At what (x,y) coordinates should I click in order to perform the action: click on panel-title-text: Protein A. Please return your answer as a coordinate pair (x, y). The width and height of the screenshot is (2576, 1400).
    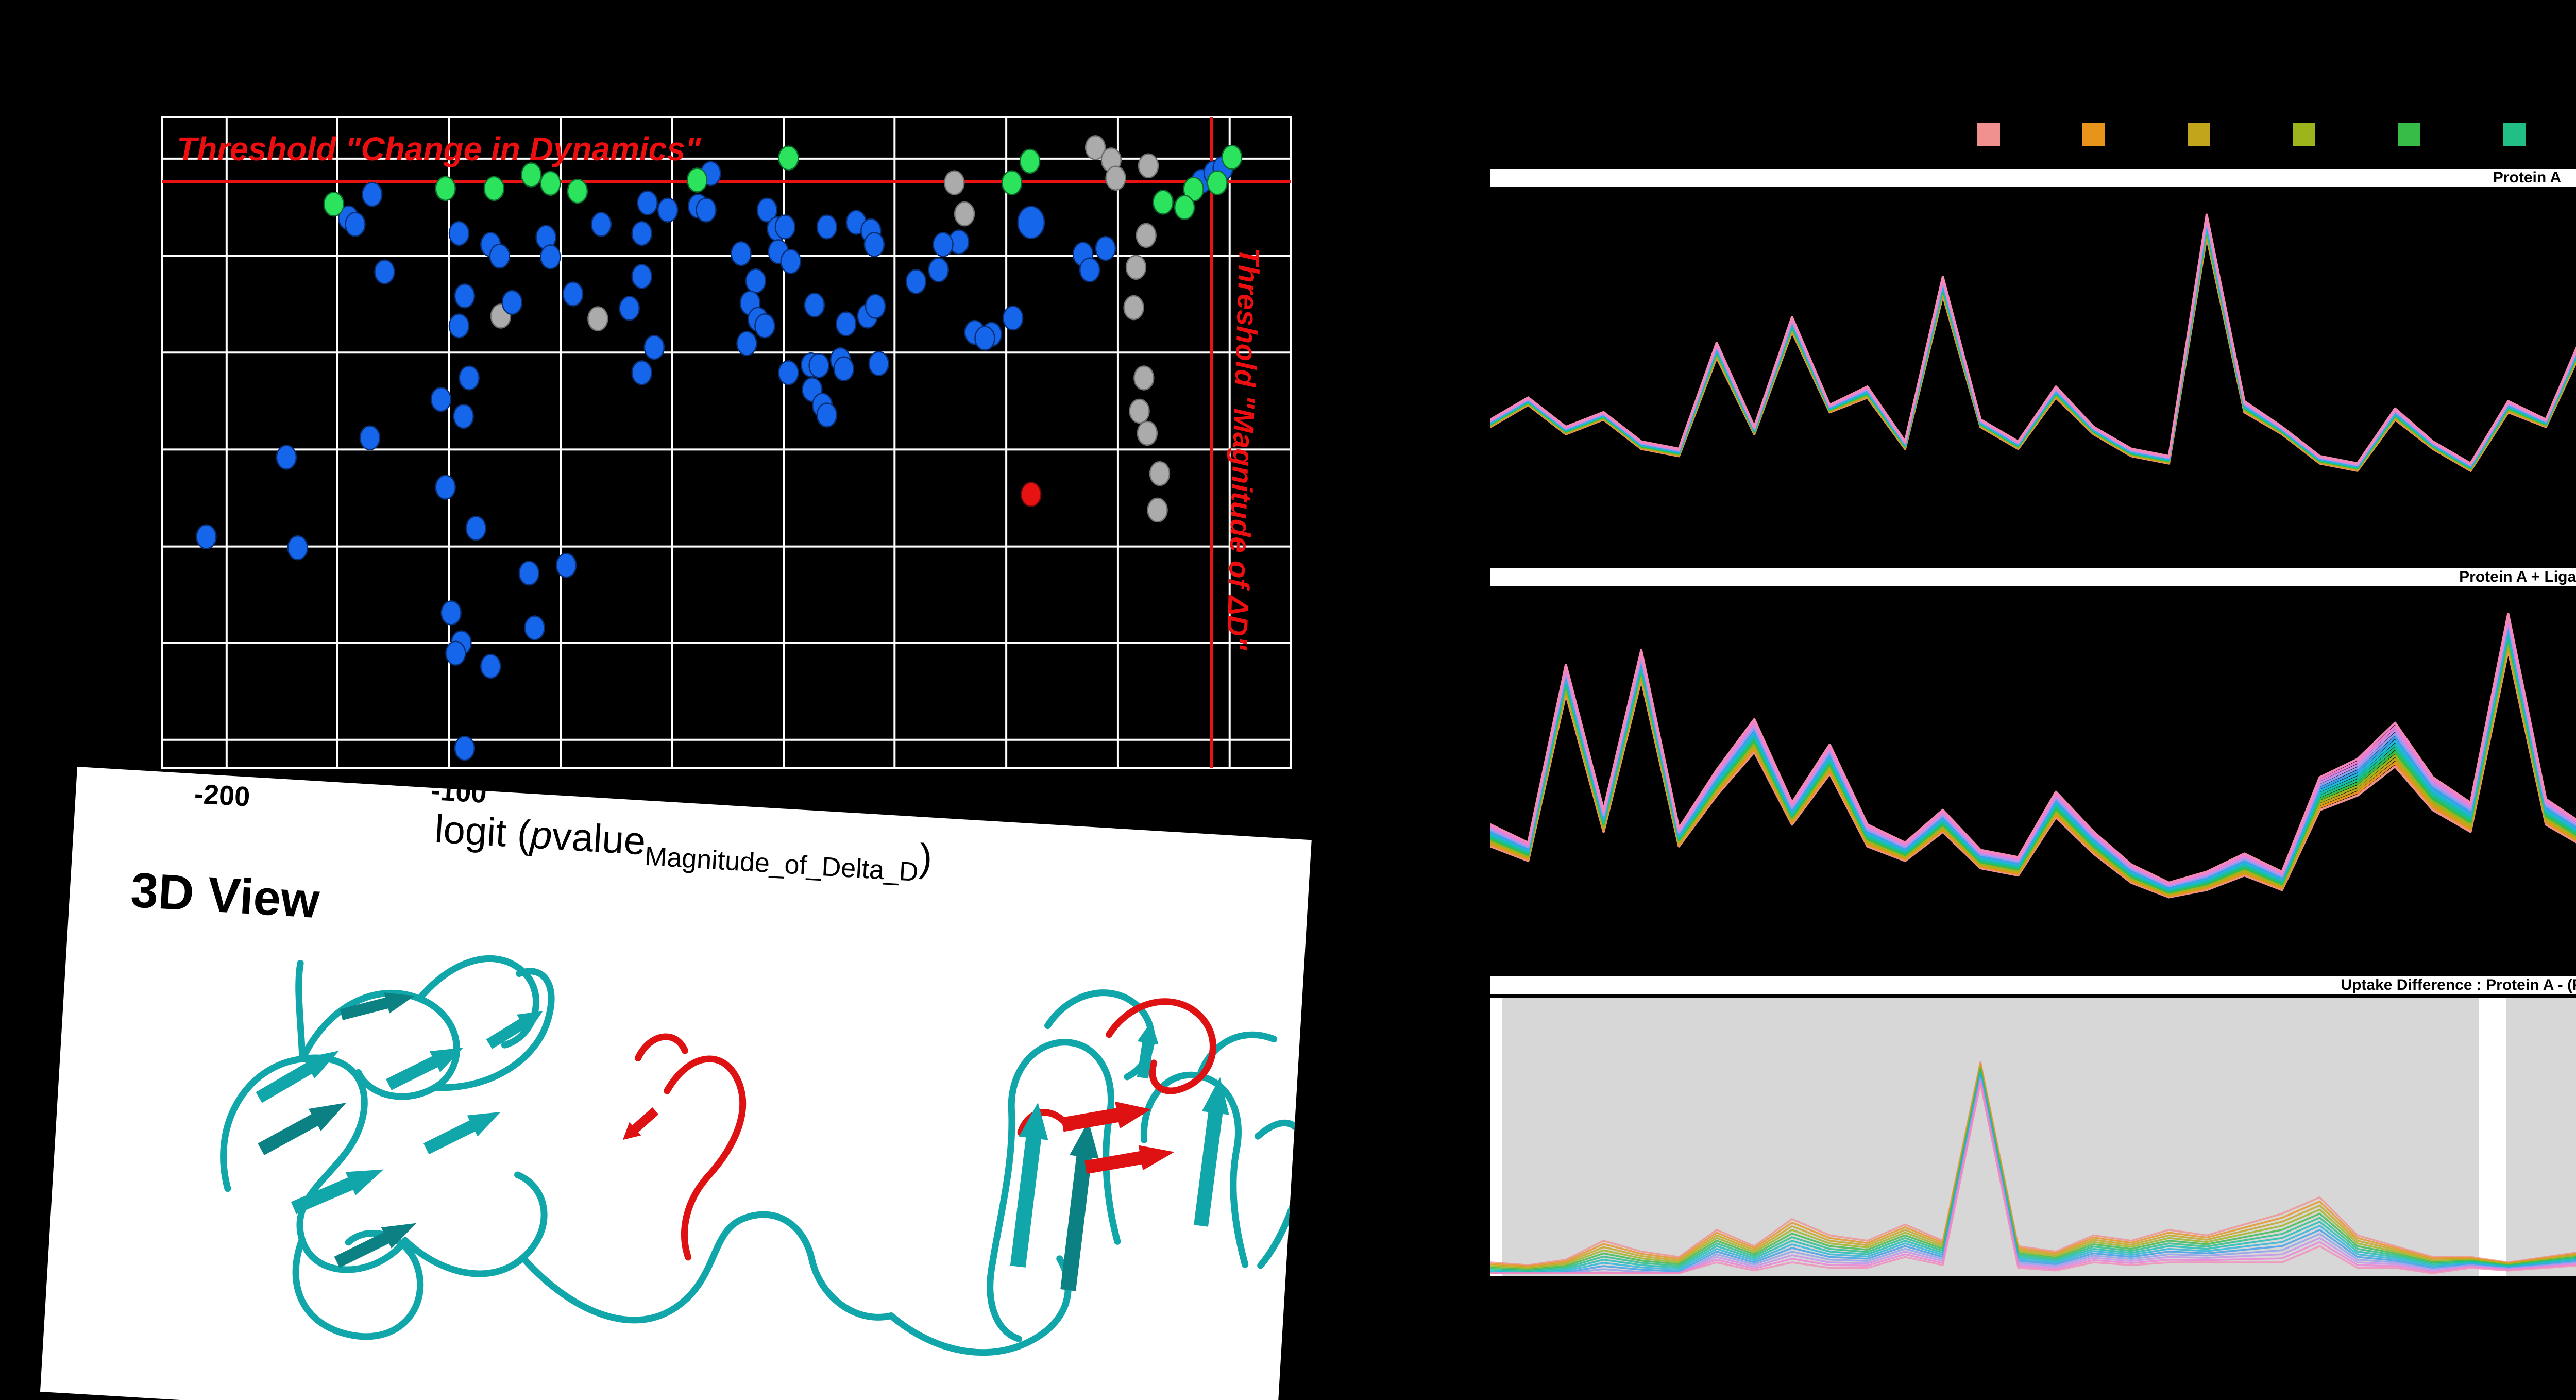
    Looking at the image, I should click on (2527, 177).